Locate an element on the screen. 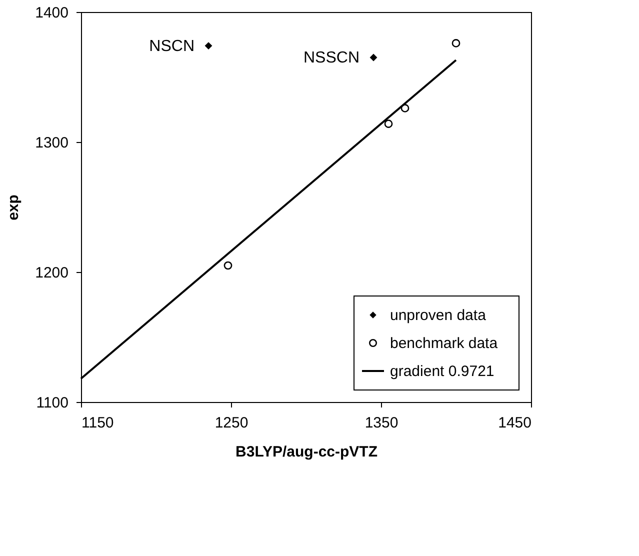 Image resolution: width=639 pixels, height=556 pixels. annotation: NSCN is located at coordinates (171, 46).